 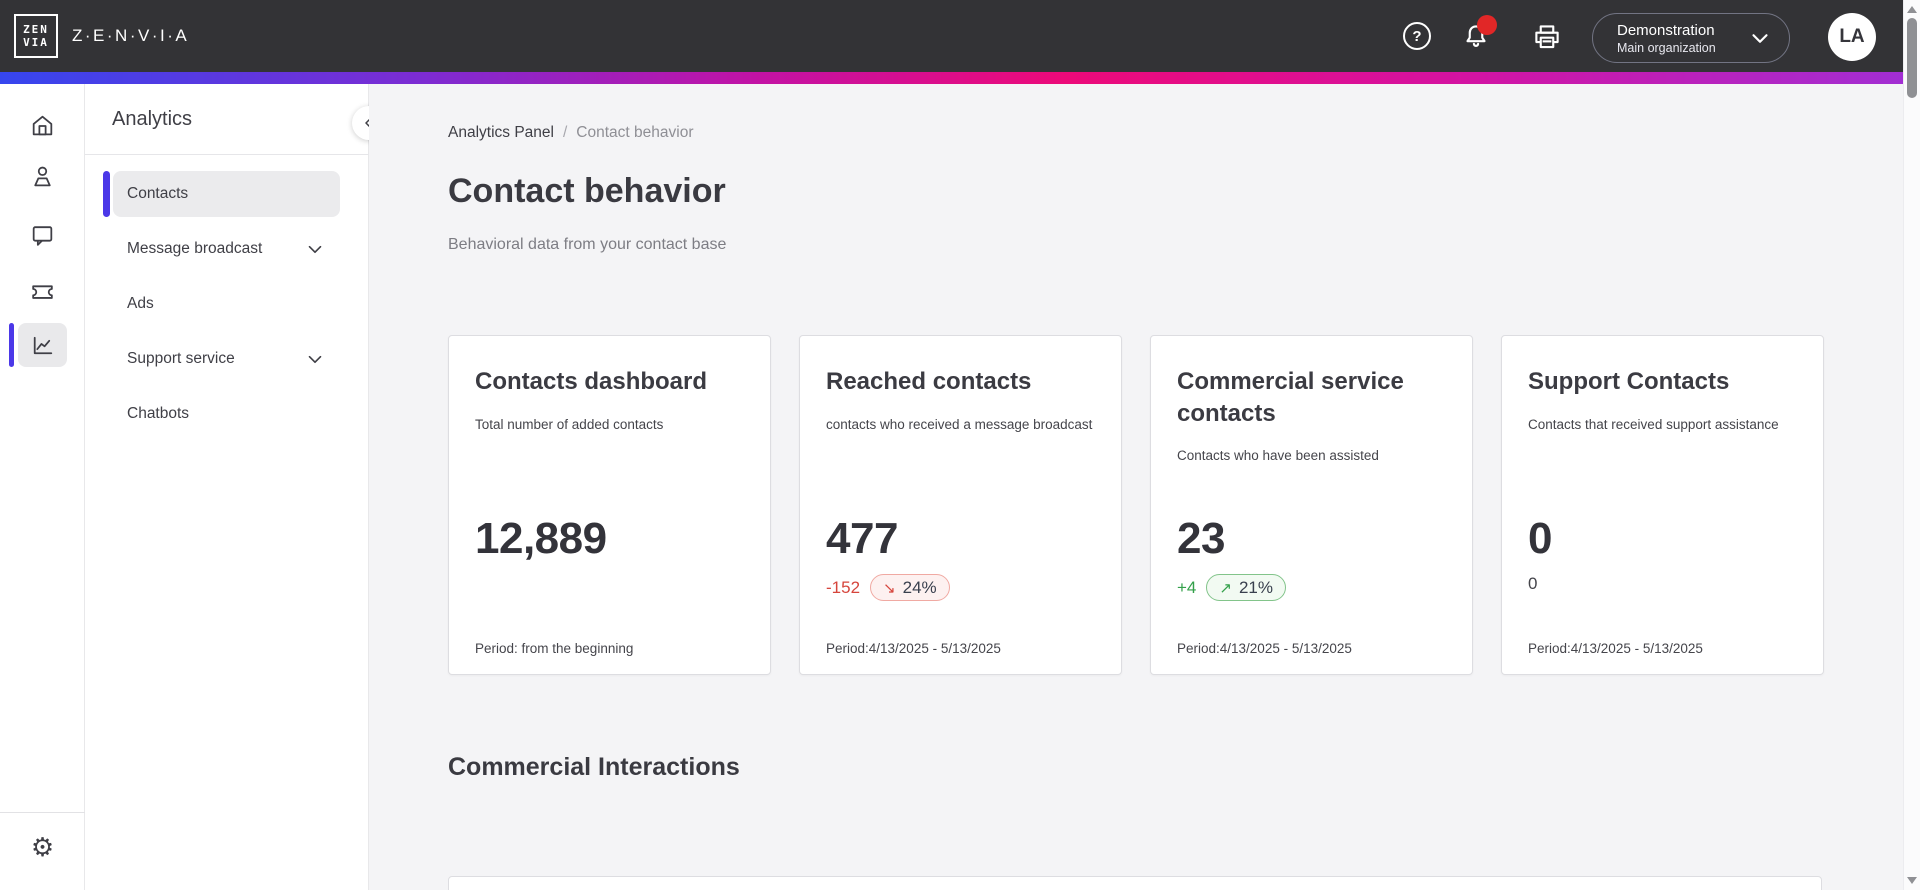 What do you see at coordinates (131, 35) in the screenshot?
I see `brand-wordmark: Z·E·N·V·I·A` at bounding box center [131, 35].